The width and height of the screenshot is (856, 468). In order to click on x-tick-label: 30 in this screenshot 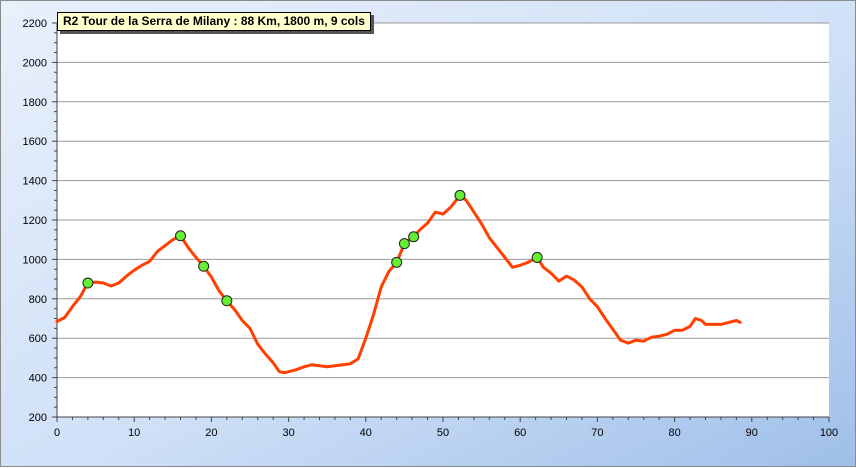, I will do `click(288, 433)`.